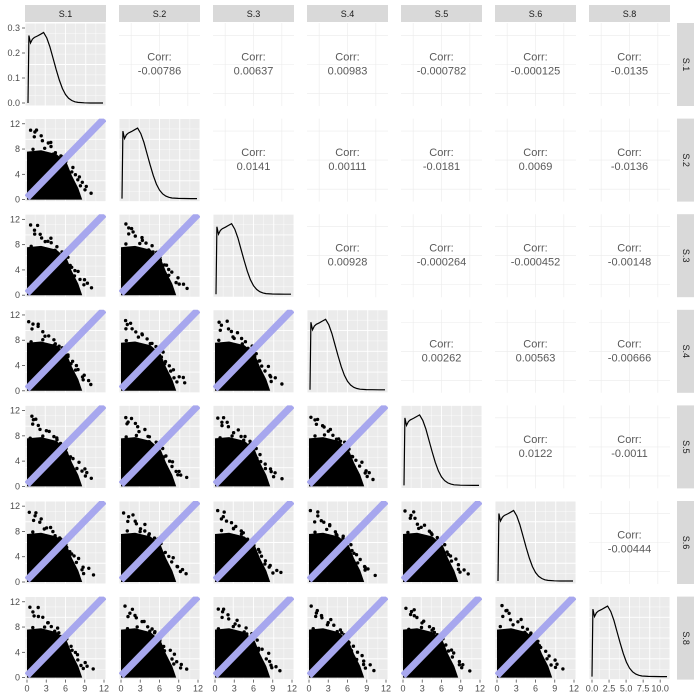 The height and width of the screenshot is (700, 700). Describe the element at coordinates (686, 160) in the screenshot. I see `strip-right-label: S.2` at that location.